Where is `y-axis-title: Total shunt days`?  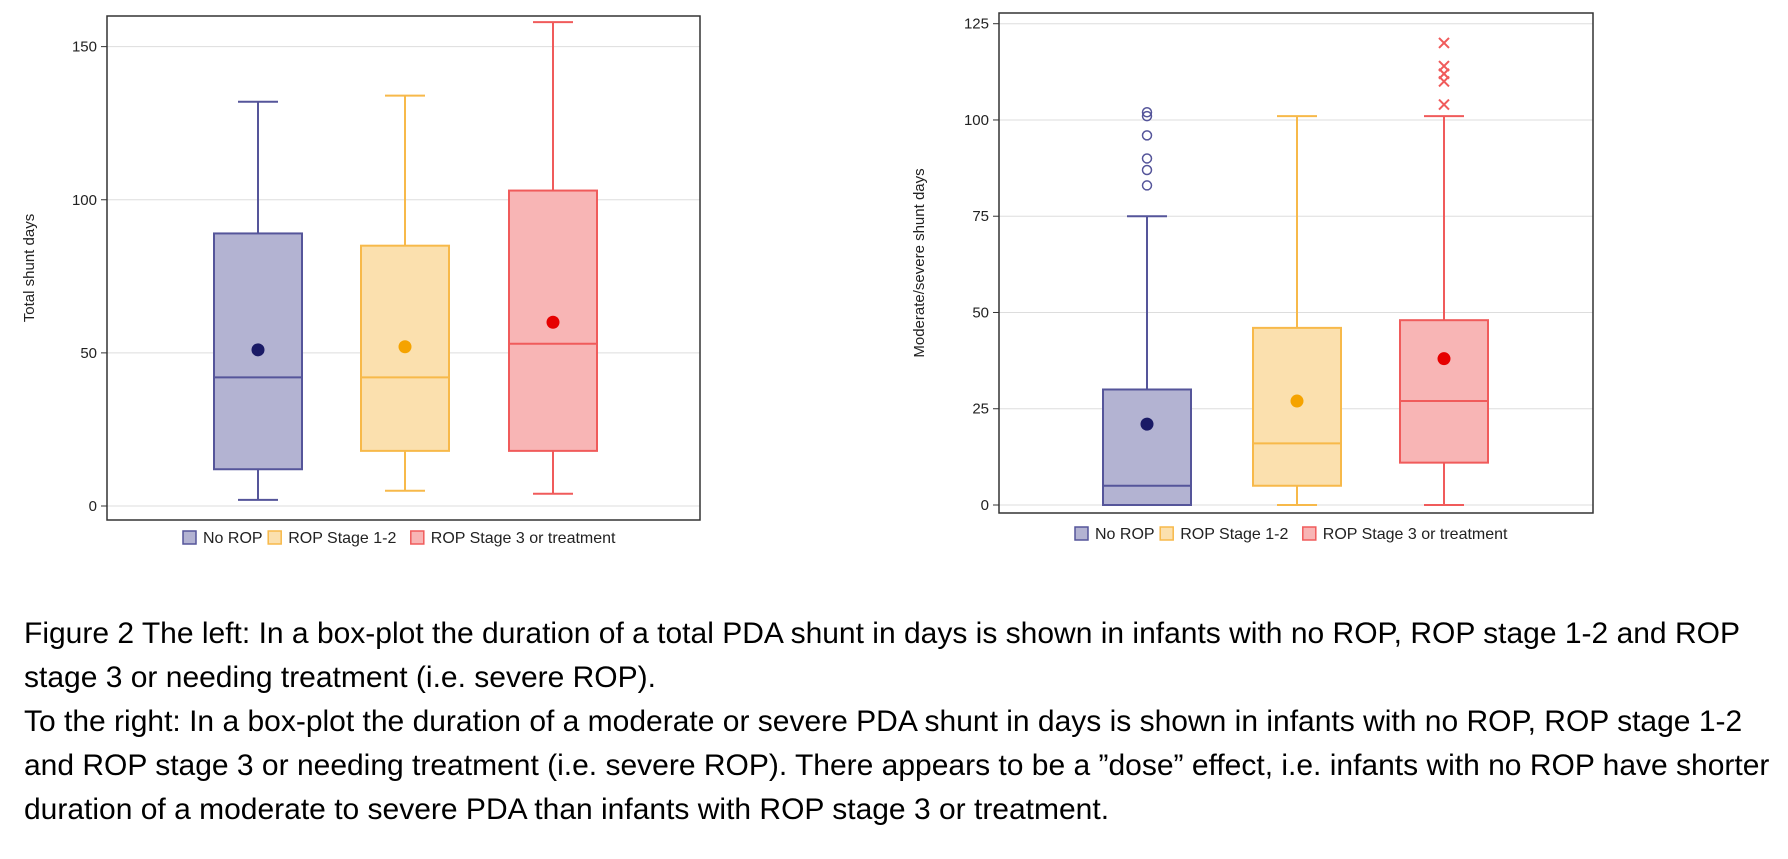 y-axis-title: Total shunt days is located at coordinates (29, 268).